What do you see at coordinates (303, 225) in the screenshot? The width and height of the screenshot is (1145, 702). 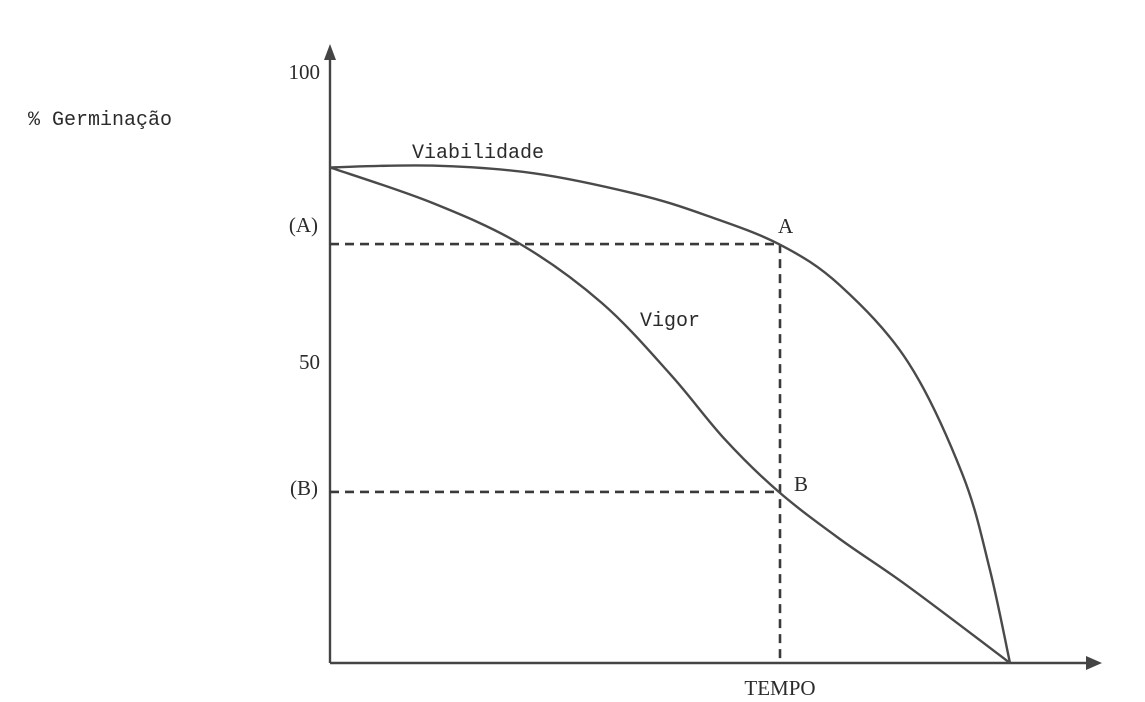 I see `ref-label-a: (A)` at bounding box center [303, 225].